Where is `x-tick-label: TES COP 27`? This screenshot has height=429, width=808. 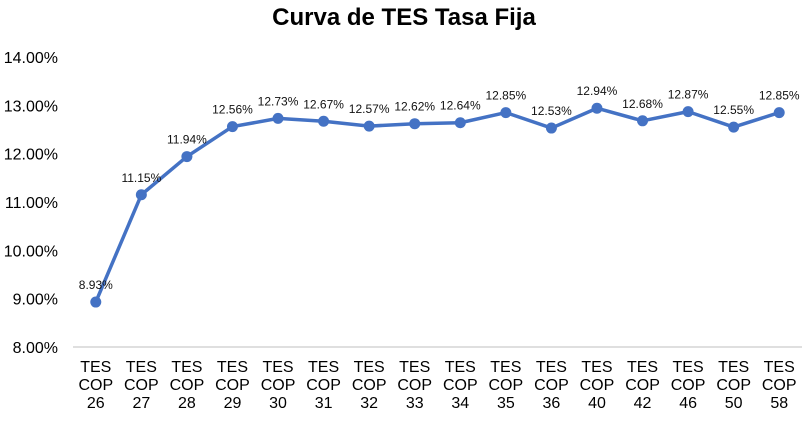 x-tick-label: TES COP 27 is located at coordinates (141, 385).